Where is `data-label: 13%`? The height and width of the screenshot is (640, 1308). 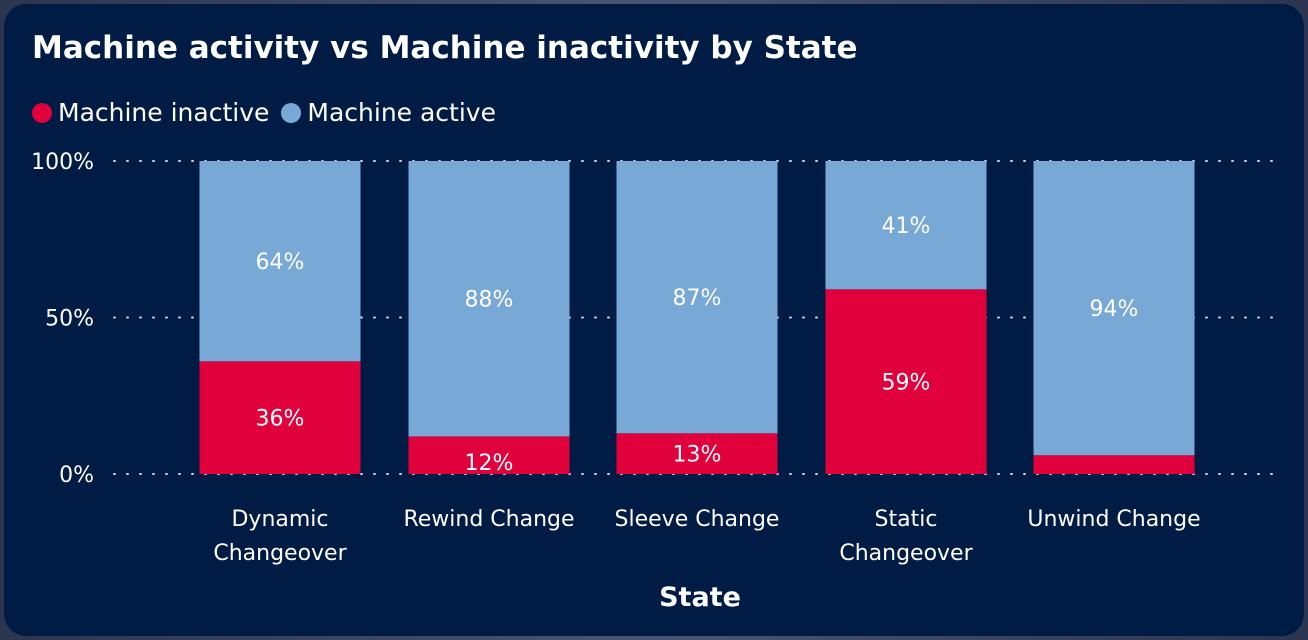
data-label: 13% is located at coordinates (697, 455).